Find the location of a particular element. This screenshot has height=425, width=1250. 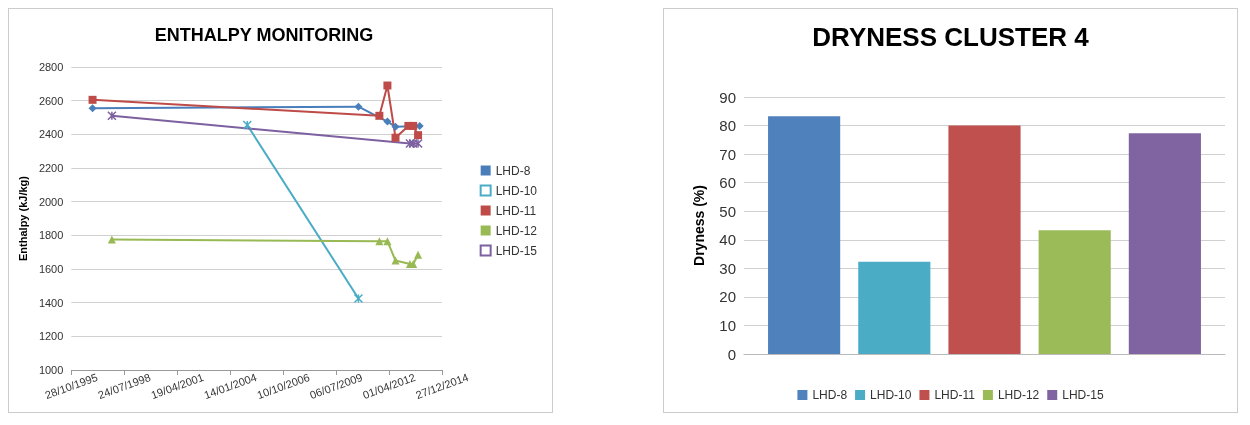

chart-title: DRYNESS CLUSTER 4 is located at coordinates (951, 37).